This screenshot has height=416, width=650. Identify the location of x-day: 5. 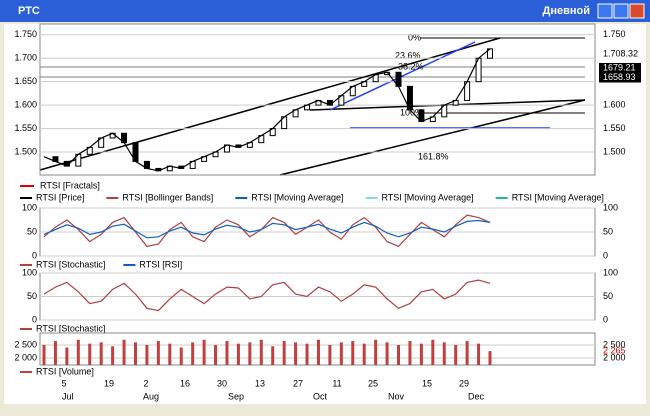
(63, 383).